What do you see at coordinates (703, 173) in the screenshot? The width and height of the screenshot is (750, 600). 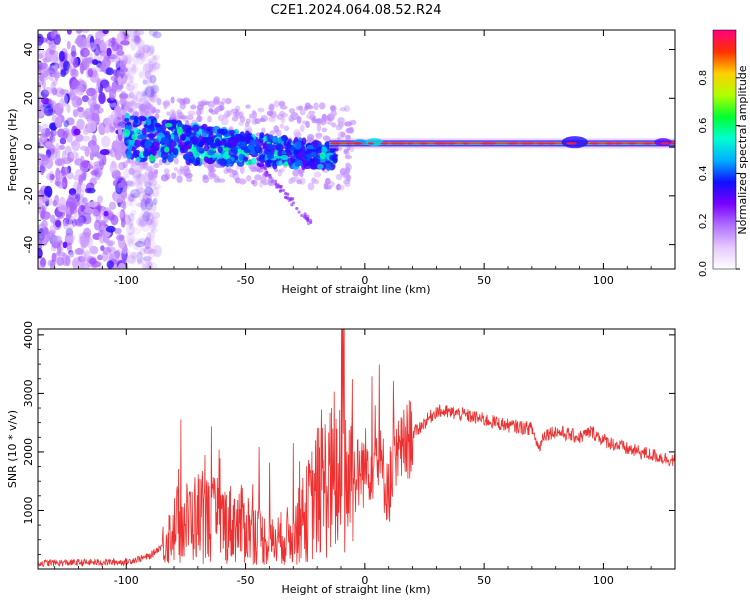 I see `colorbar-tick-label: 0.4` at bounding box center [703, 173].